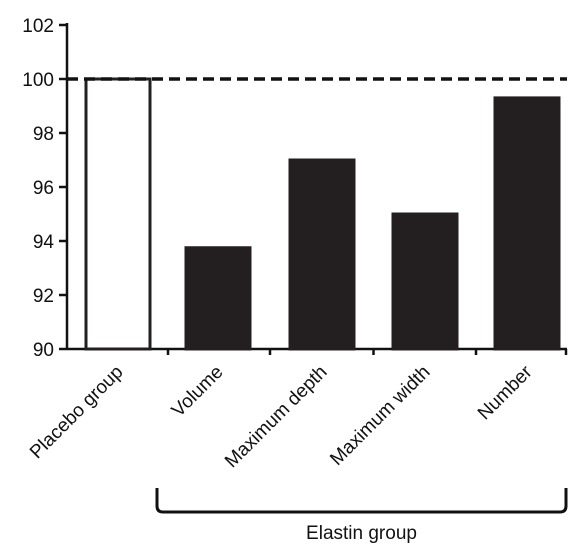  I want to click on y-tick-label: 90, so click(43, 350).